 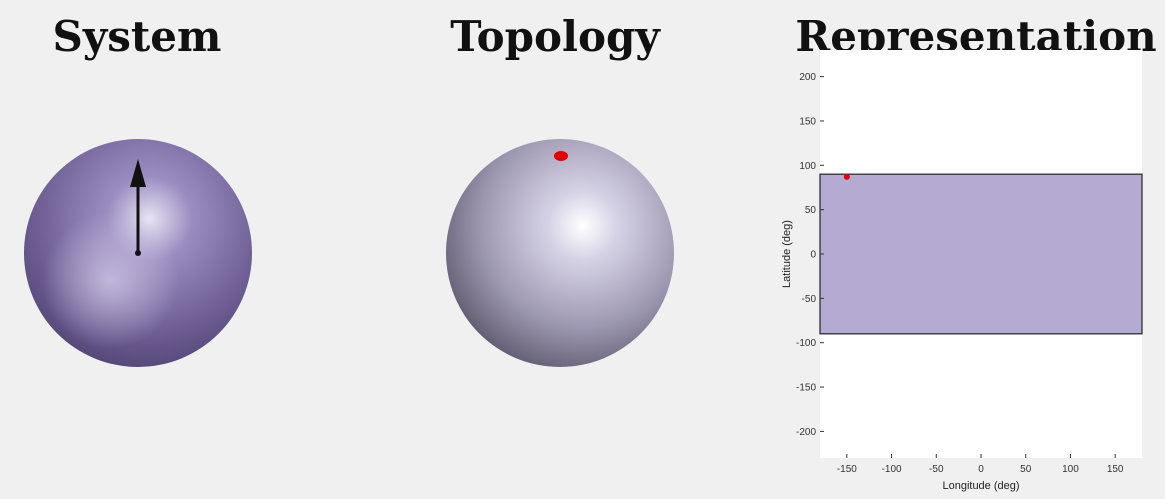 I want to click on valid-region, so click(x=981, y=254).